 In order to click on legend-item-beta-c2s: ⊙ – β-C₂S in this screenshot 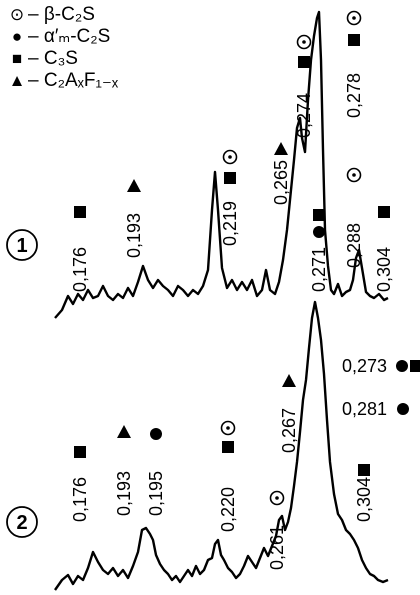, I will do `click(62, 15)`.